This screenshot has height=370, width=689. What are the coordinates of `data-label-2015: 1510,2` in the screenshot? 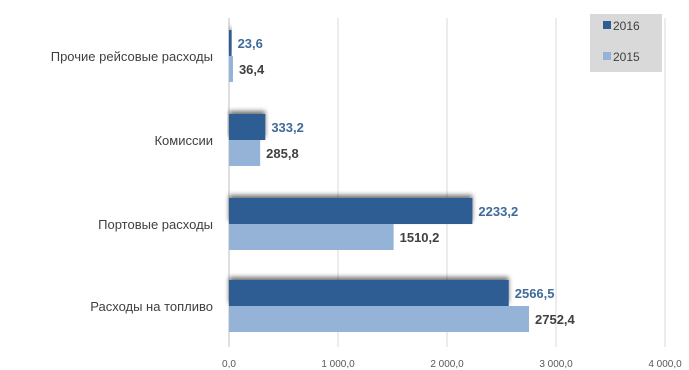 It's located at (420, 237).